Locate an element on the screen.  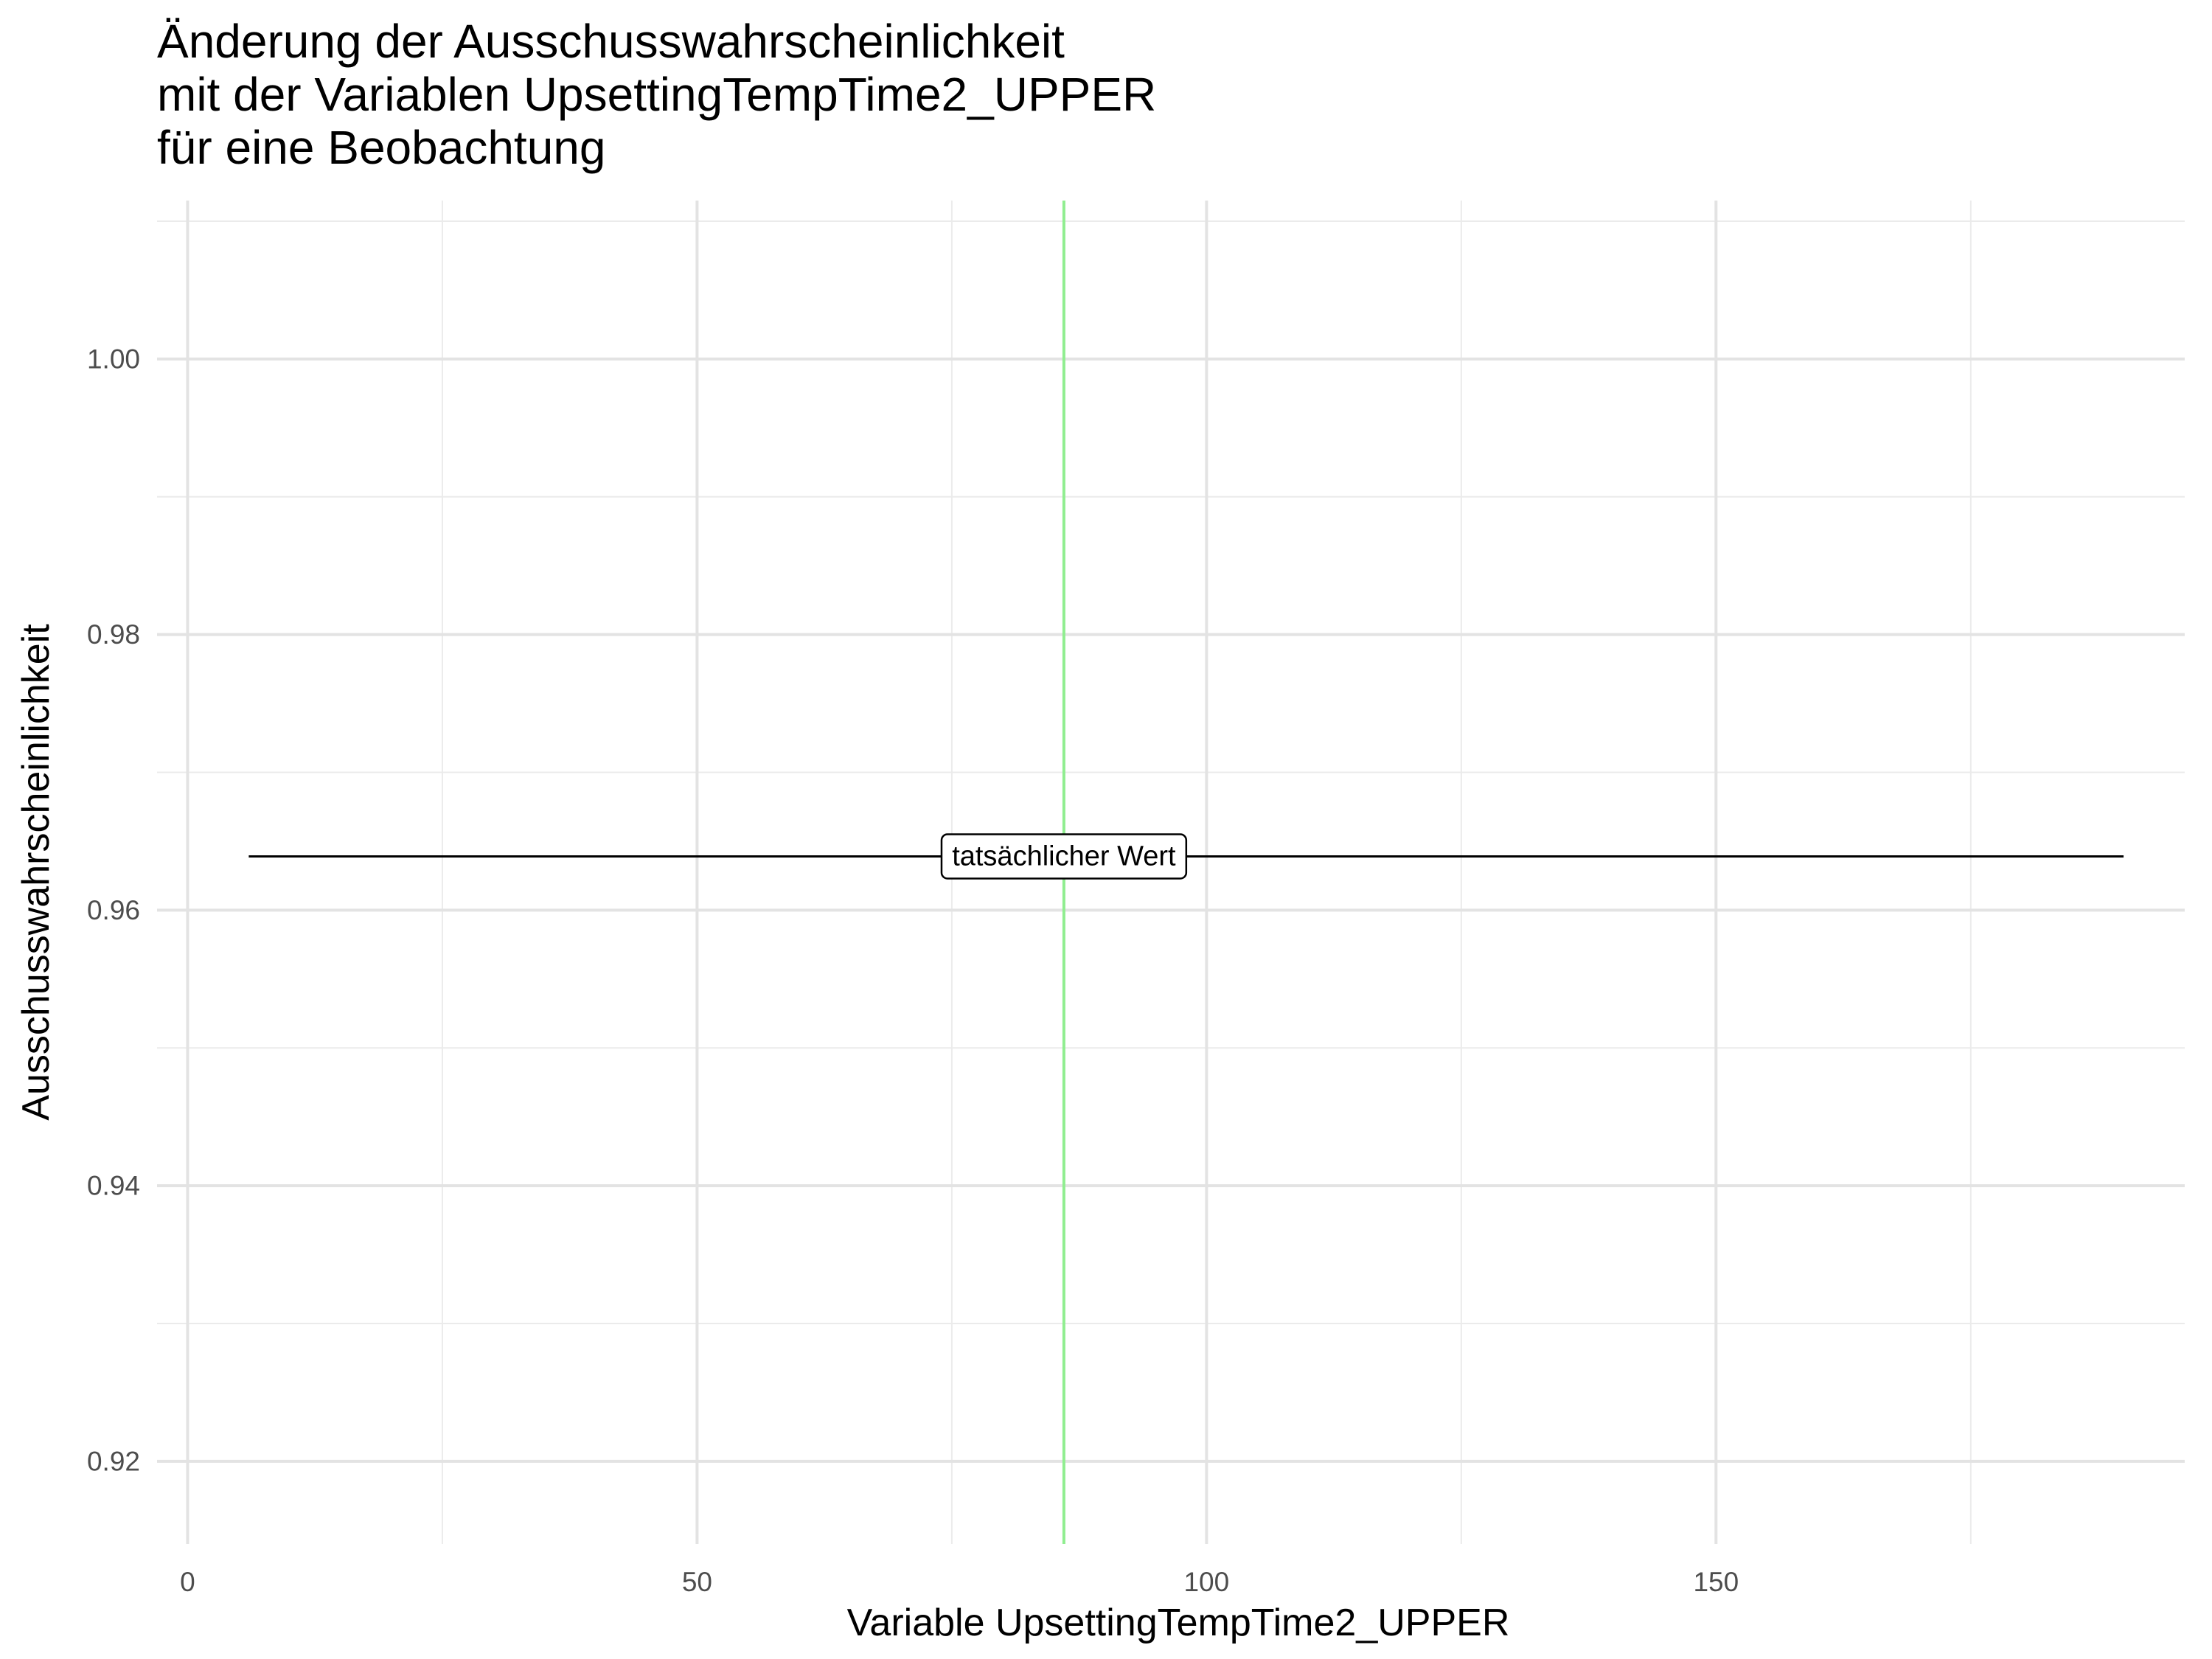
annotation-text: tatsächlicher Wert is located at coordinates (1064, 856).